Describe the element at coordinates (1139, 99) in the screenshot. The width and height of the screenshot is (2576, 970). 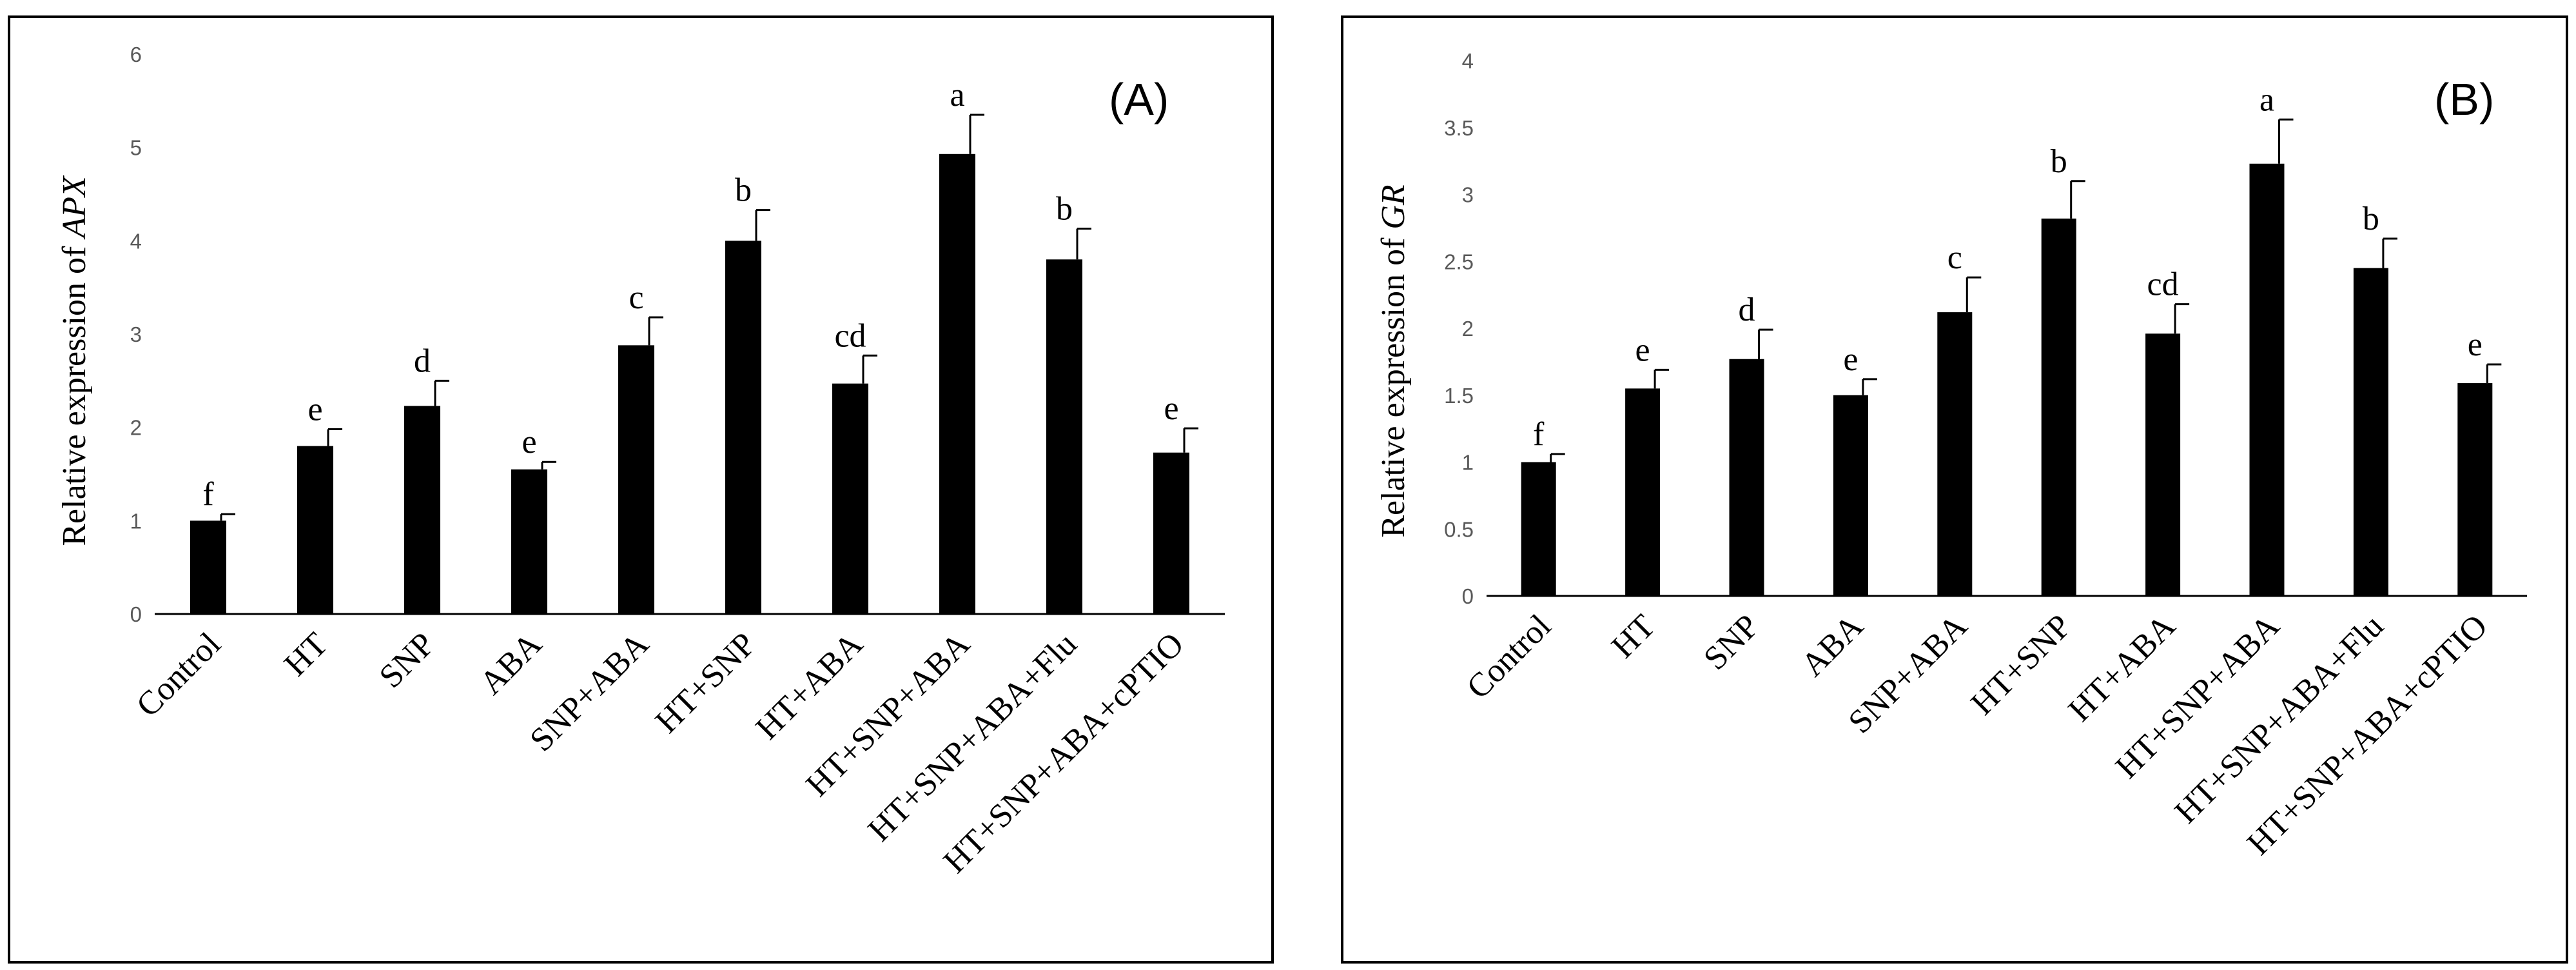
I see `panel-a-label: (A)` at that location.